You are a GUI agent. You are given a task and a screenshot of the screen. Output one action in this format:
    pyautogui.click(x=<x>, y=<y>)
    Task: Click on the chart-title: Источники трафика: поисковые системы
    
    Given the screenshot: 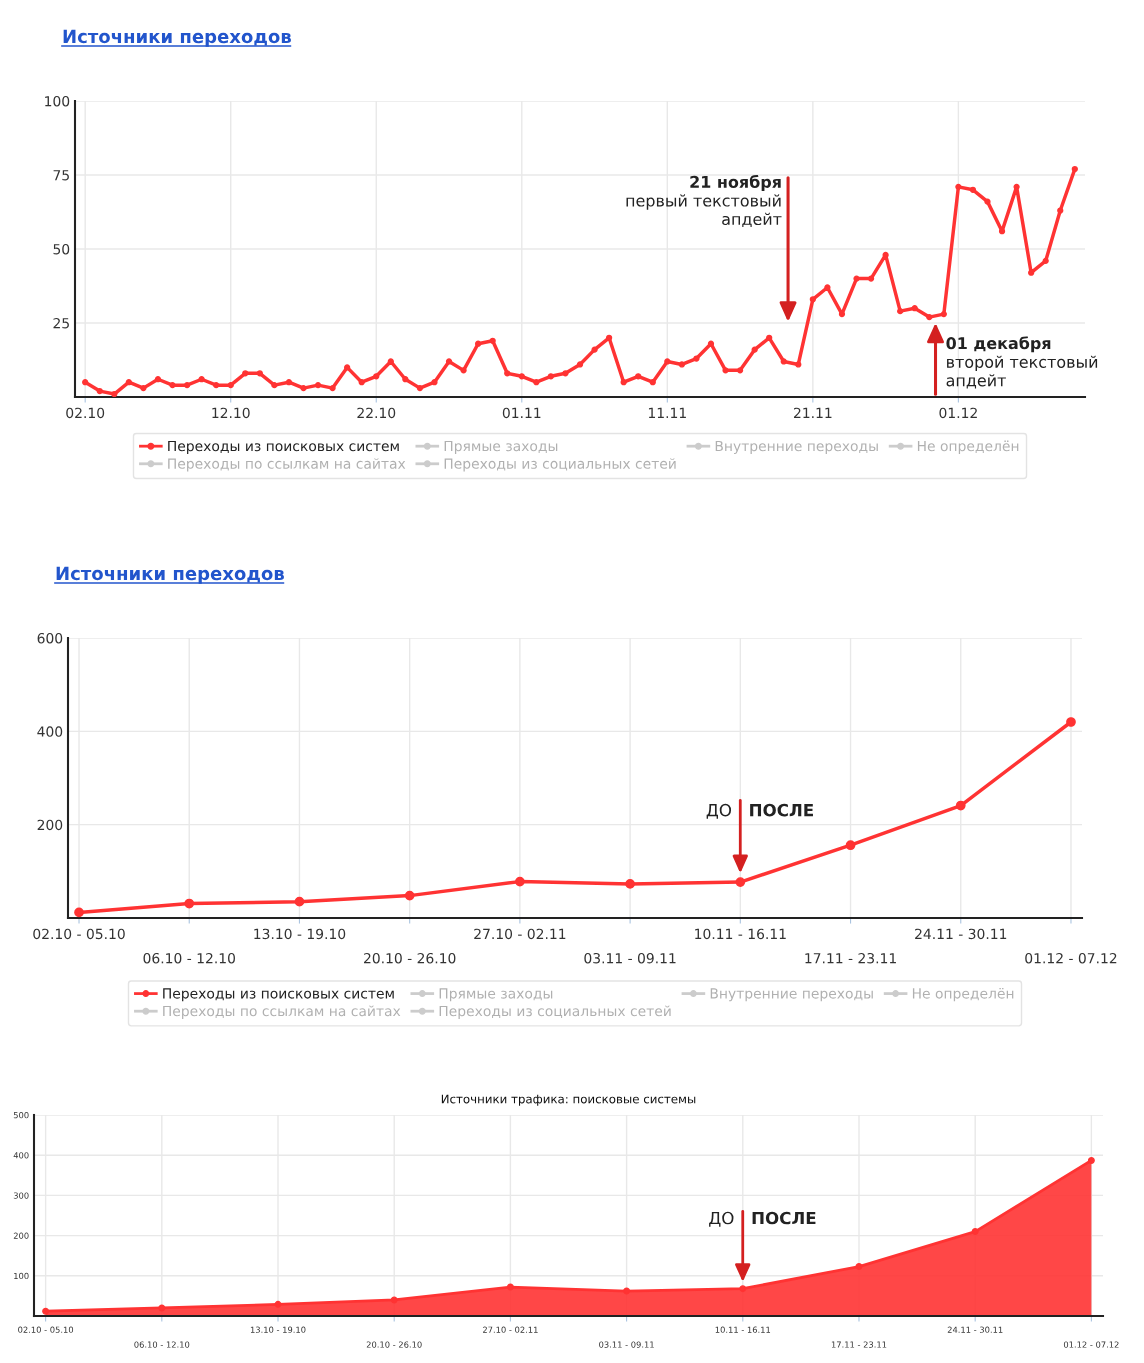 What is the action you would take?
    pyautogui.click(x=568, y=1100)
    